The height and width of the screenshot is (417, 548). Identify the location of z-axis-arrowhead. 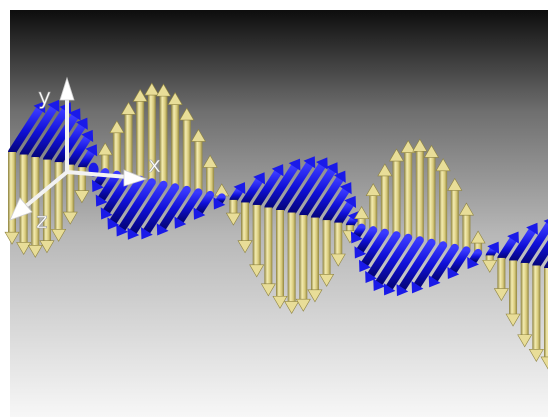
(21, 209).